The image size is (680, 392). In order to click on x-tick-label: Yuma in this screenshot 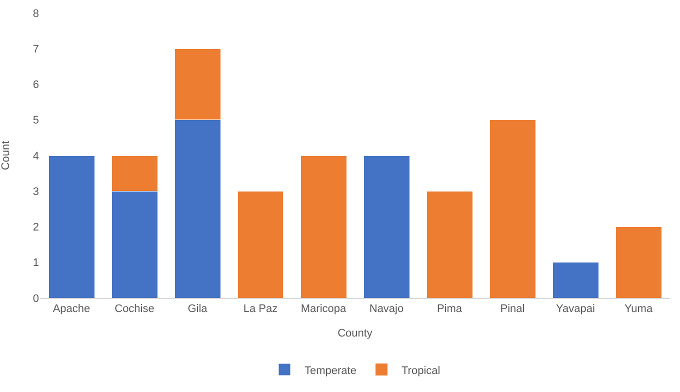, I will do `click(639, 309)`.